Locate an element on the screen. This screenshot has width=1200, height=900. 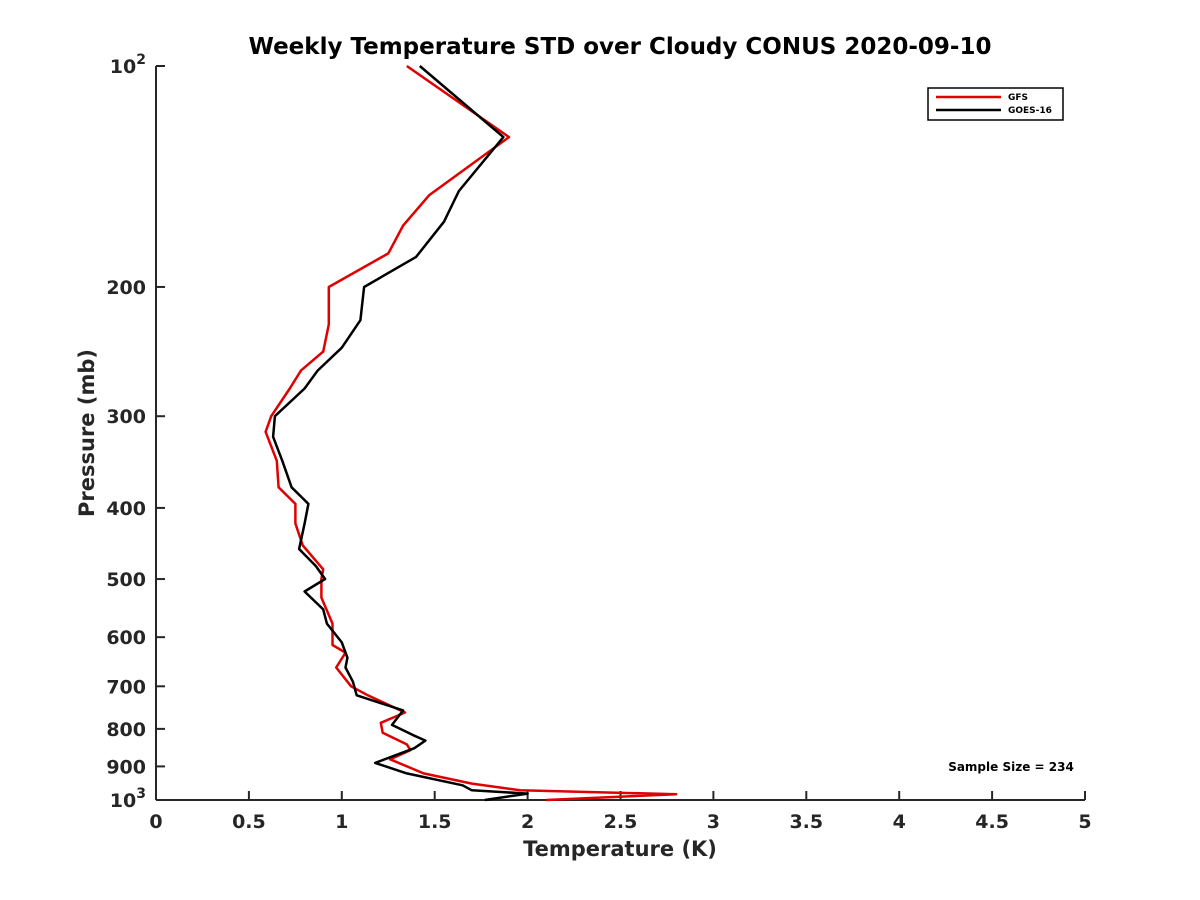
x-tick-label: 4 is located at coordinates (899, 822).